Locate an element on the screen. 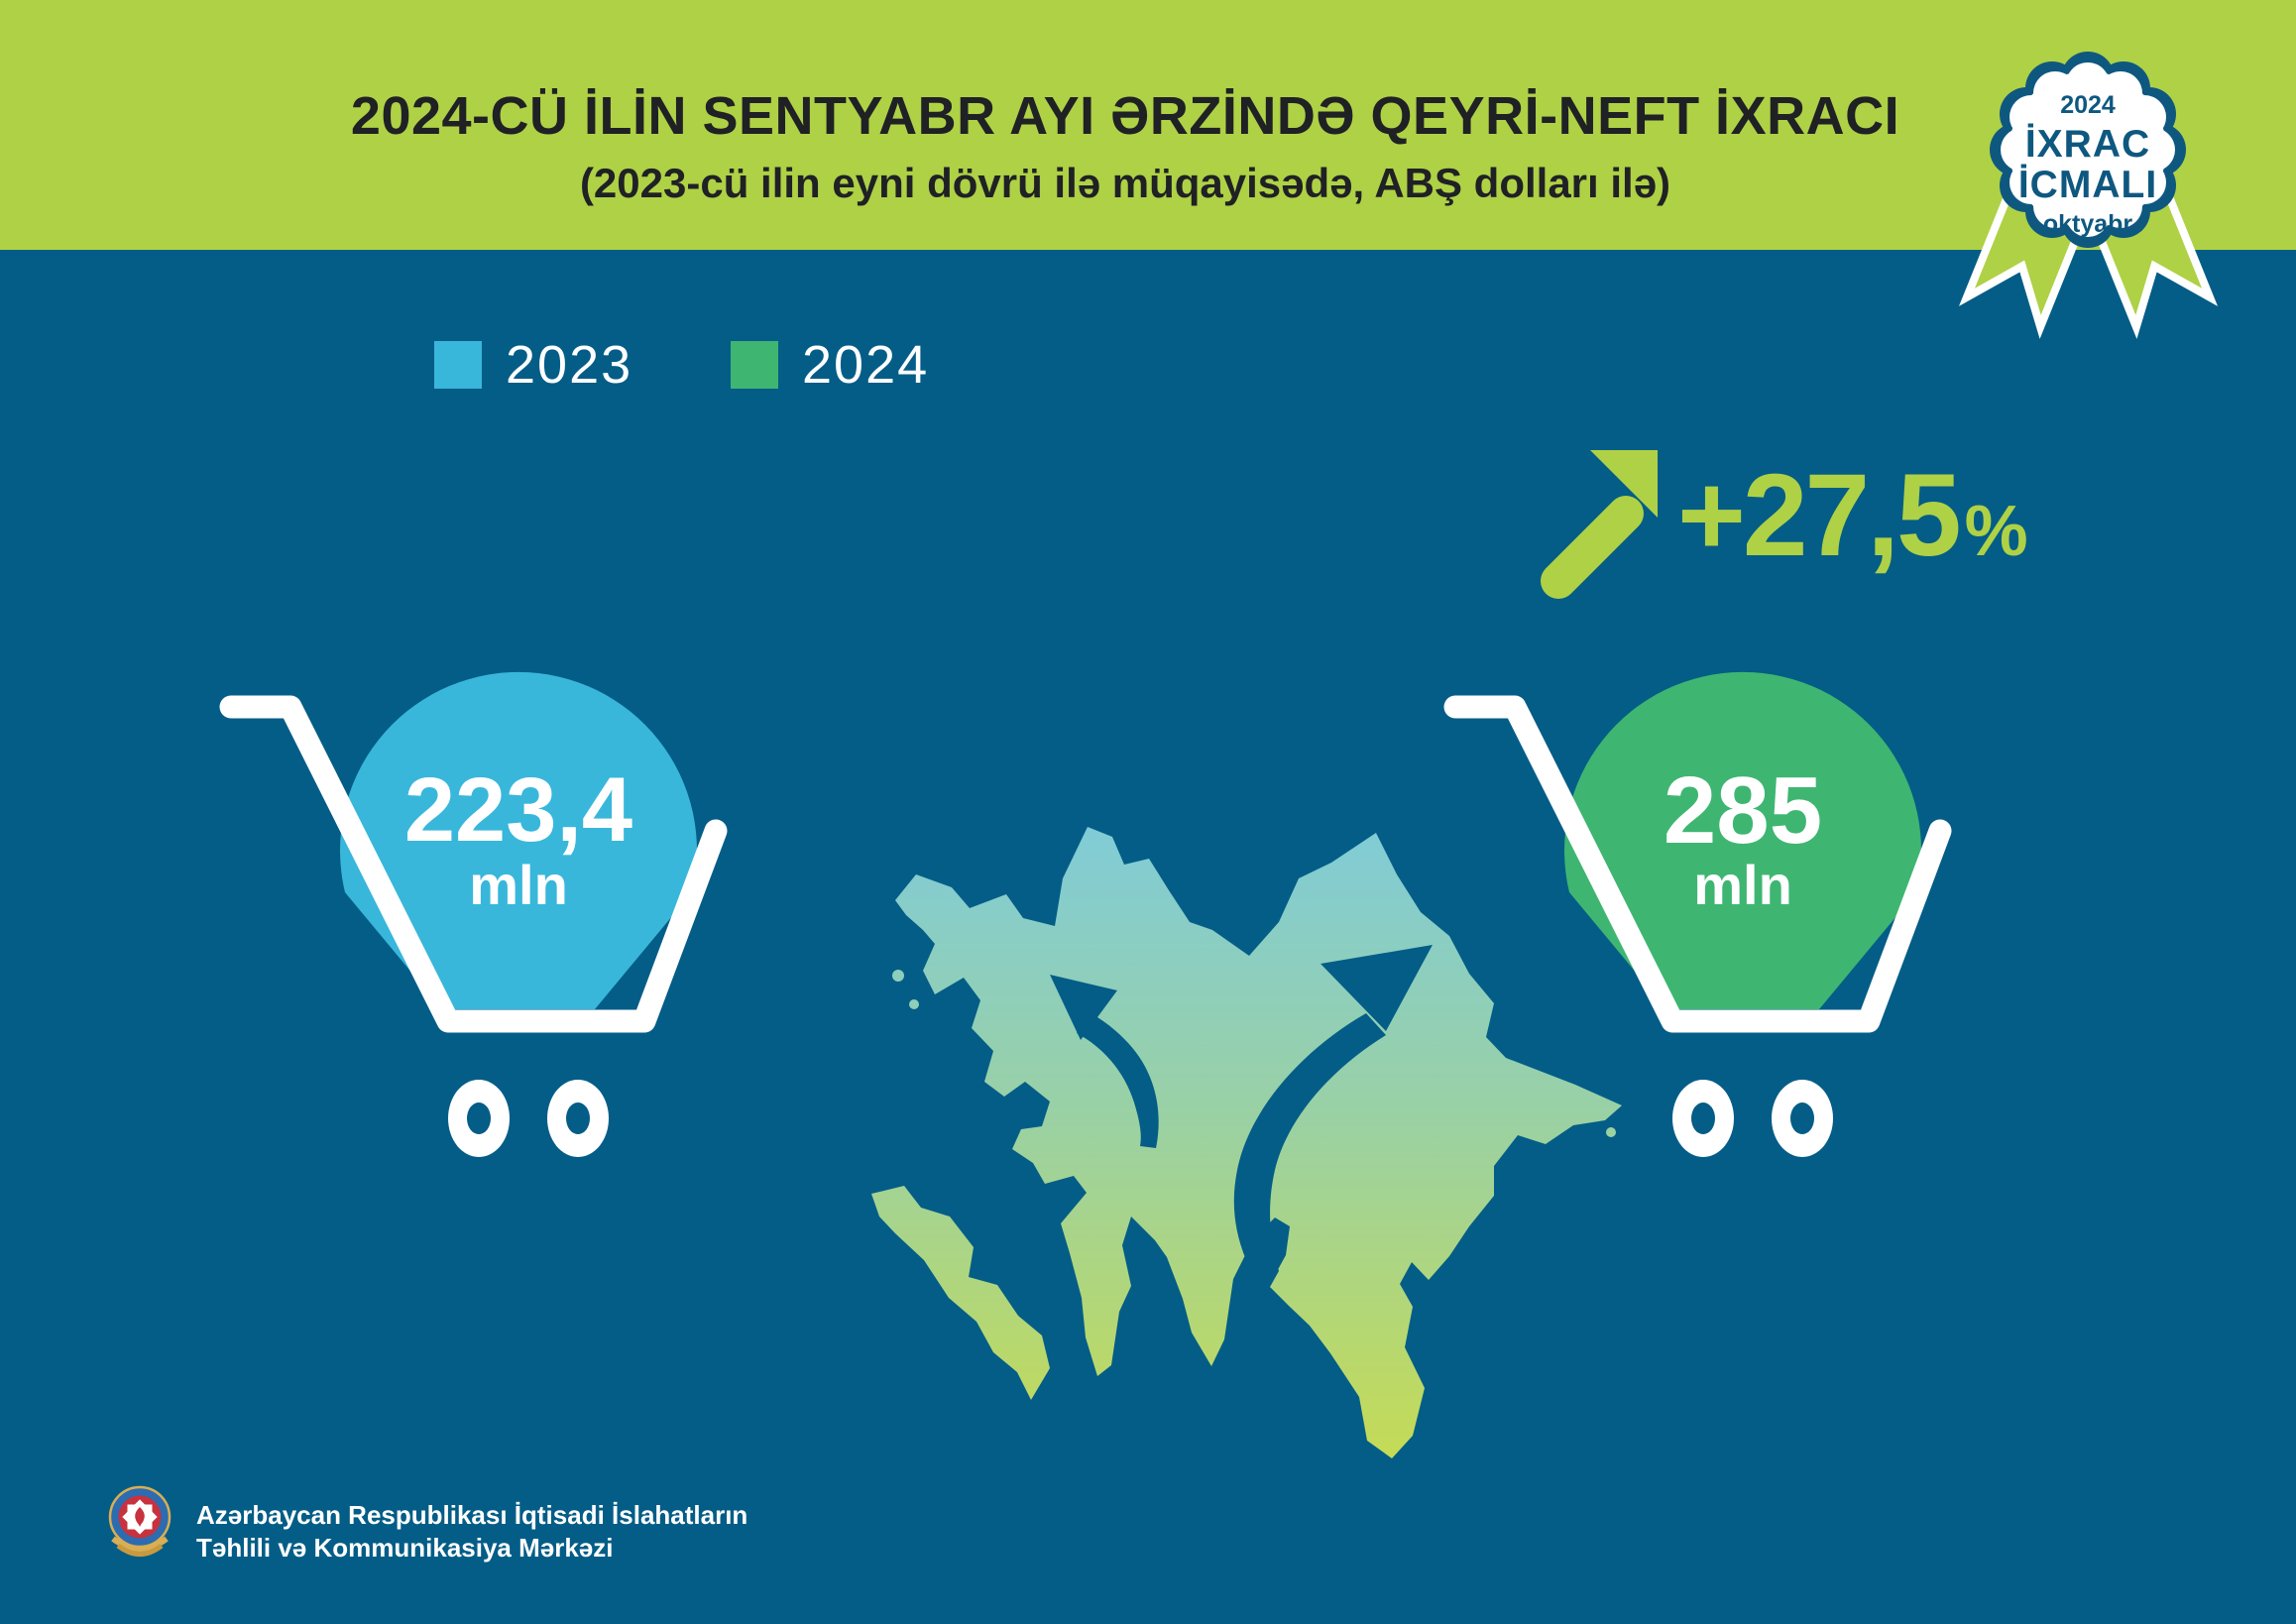  export-review-badge: 2024 İXRAC İCMALI oktyabr is located at coordinates (2089, 195).